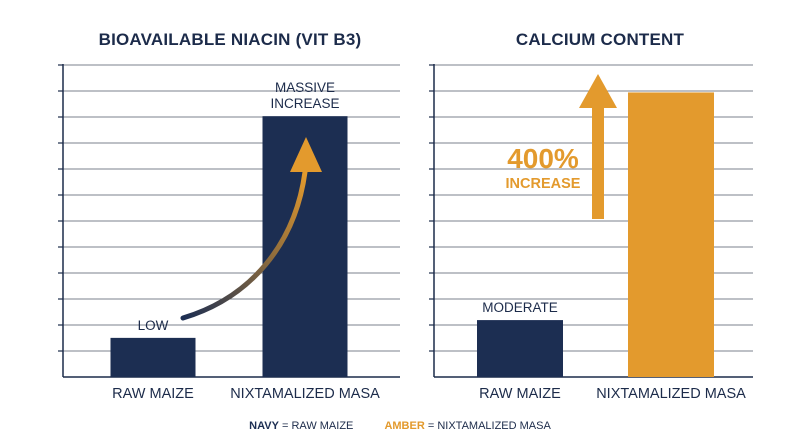 Image resolution: width=800 pixels, height=447 pixels. Describe the element at coordinates (244, 245) in the screenshot. I see `growth-arrow-shaft` at that location.